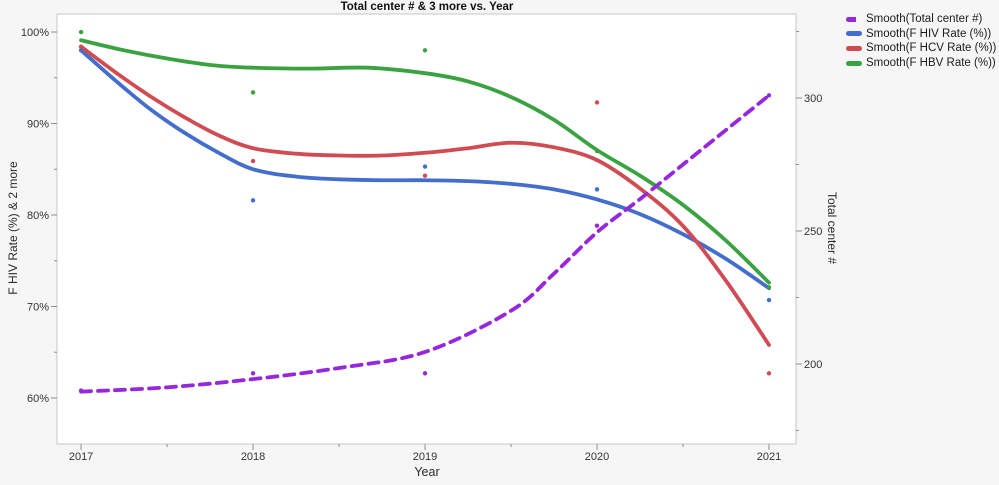 The image size is (999, 485). What do you see at coordinates (38, 125) in the screenshot?
I see `left-tick-label: 90%` at bounding box center [38, 125].